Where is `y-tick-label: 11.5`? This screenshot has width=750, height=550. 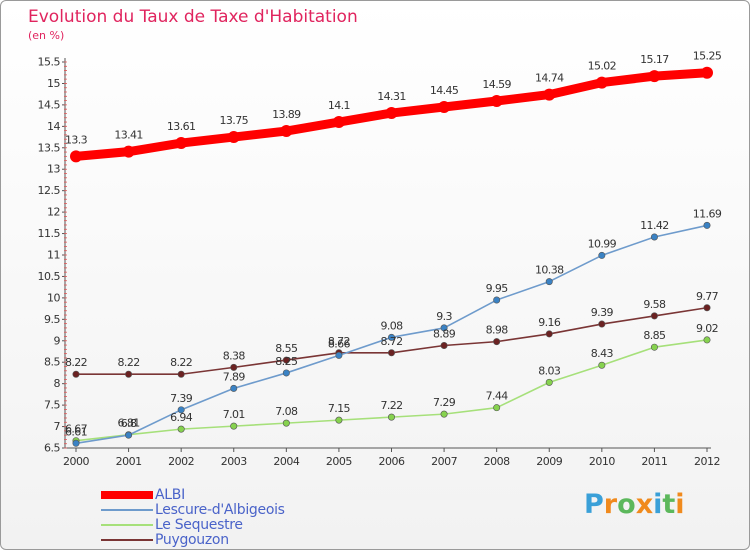 y-tick-label: 11.5 is located at coordinates (49, 233).